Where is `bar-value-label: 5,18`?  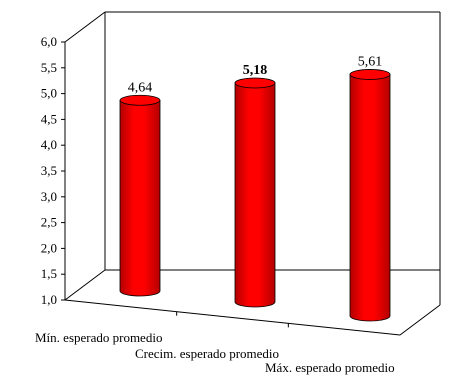 bar-value-label: 5,18 is located at coordinates (255, 70).